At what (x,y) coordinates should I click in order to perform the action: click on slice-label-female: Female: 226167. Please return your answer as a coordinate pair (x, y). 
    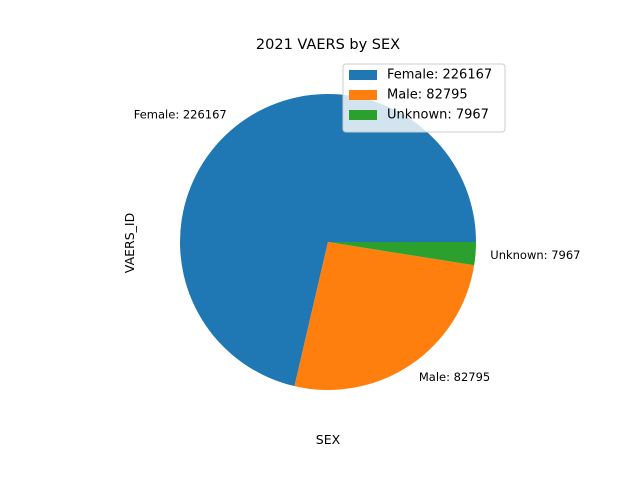
    Looking at the image, I should click on (180, 115).